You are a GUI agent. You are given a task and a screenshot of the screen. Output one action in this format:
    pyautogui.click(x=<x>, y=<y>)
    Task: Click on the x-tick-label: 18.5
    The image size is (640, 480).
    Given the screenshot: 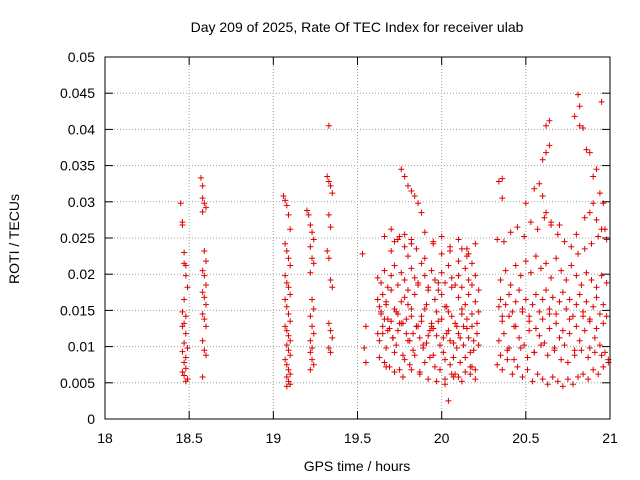 What is the action you would take?
    pyautogui.click(x=189, y=438)
    